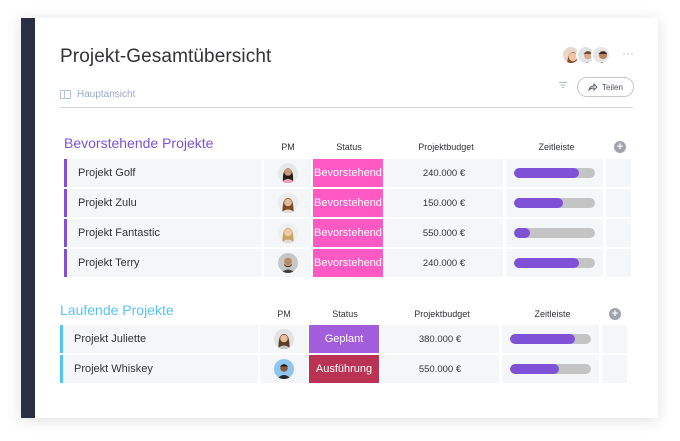 This screenshot has width=680, height=441. Describe the element at coordinates (612, 87) in the screenshot. I see `share-label: Teilen` at that location.